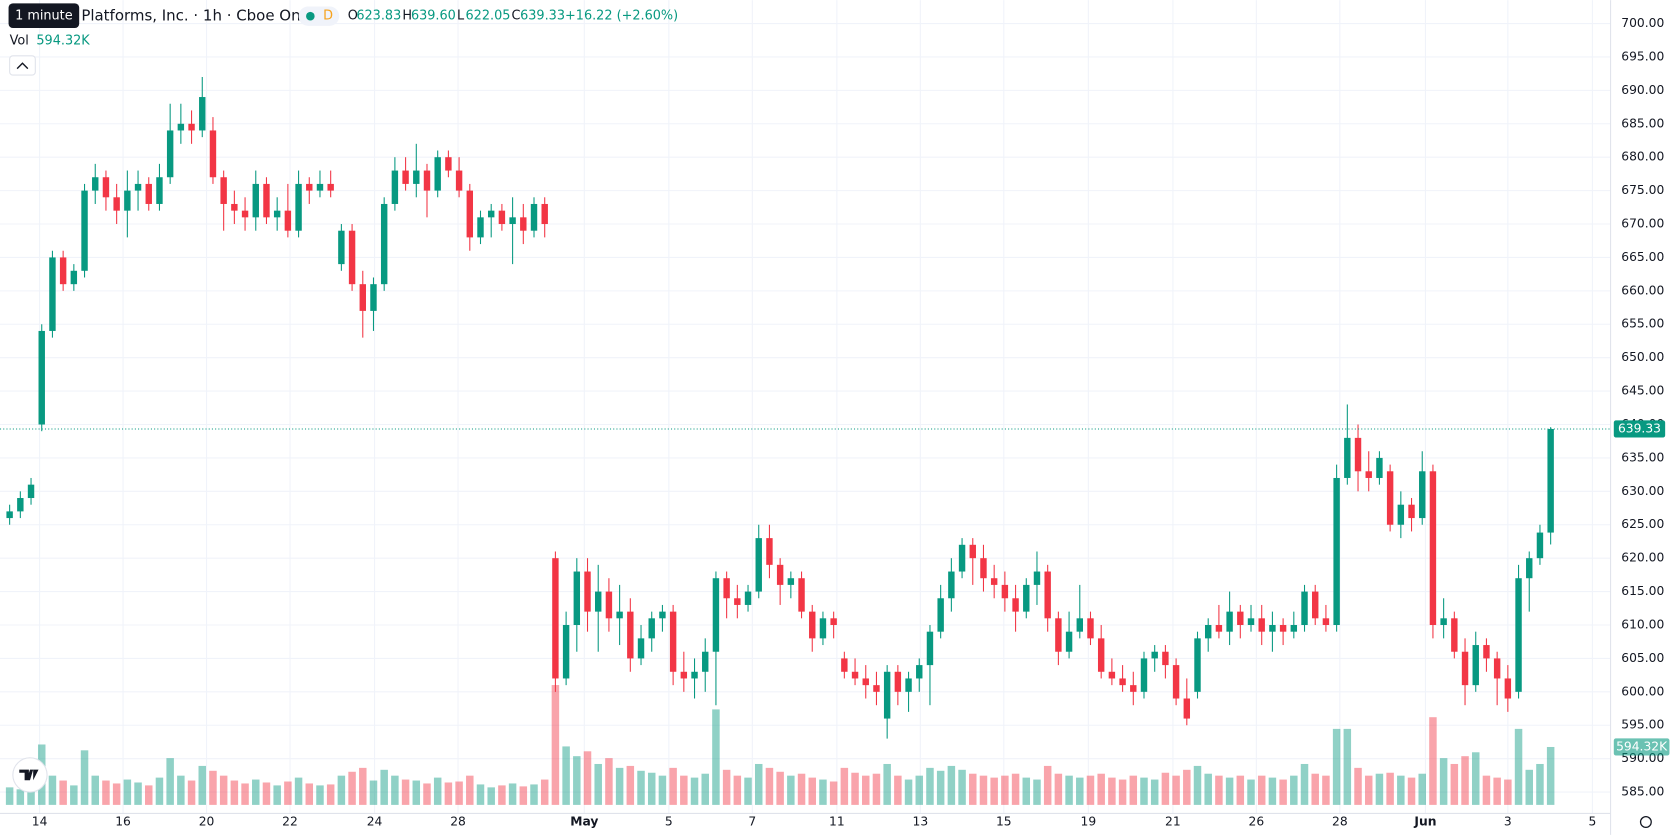  I want to click on y-tick-label: 685.00, so click(1642, 123).